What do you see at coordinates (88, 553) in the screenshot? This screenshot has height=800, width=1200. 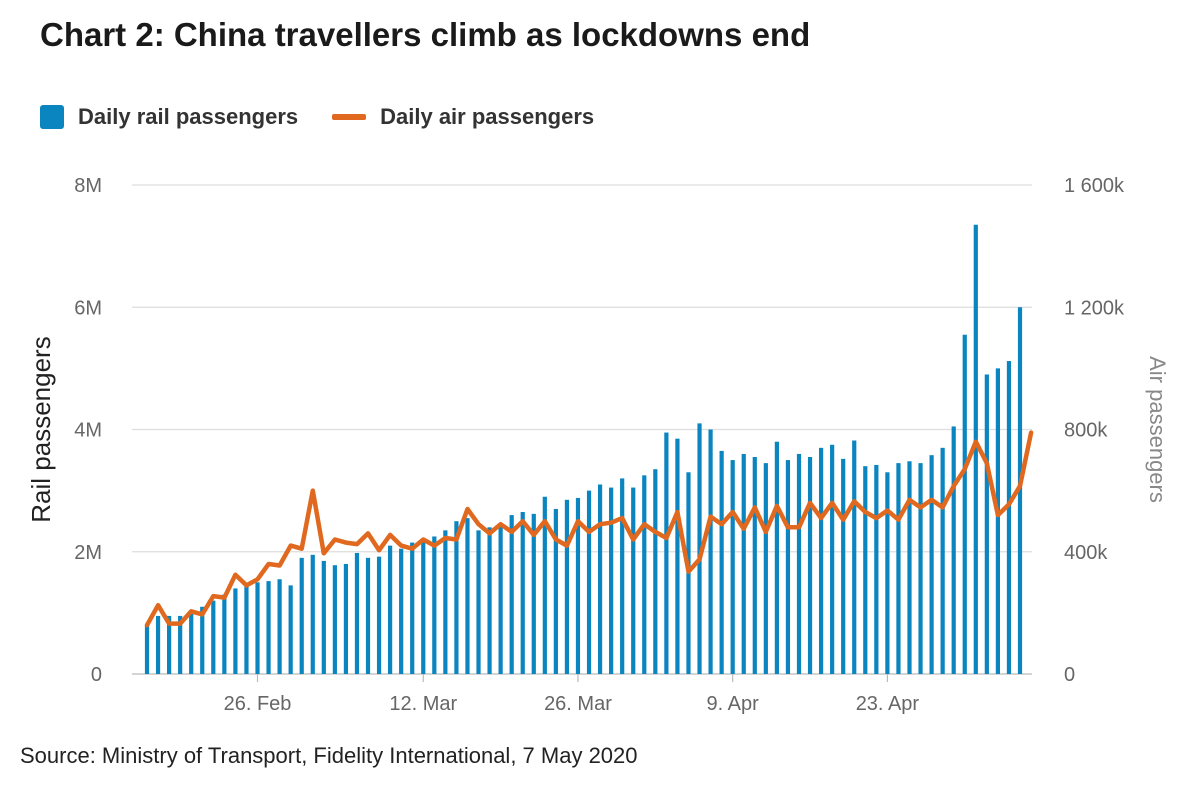 I see `y-left-tick-label: 2M` at bounding box center [88, 553].